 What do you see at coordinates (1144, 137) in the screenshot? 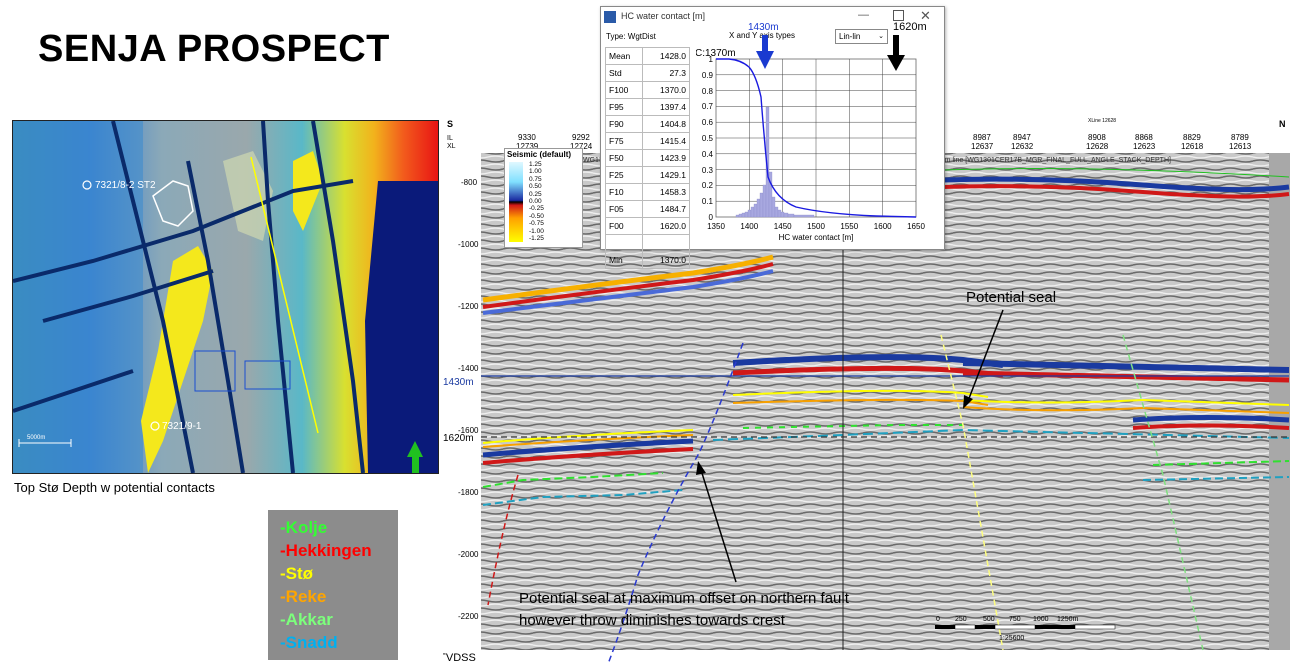
I see `trace-il: 8868` at bounding box center [1144, 137].